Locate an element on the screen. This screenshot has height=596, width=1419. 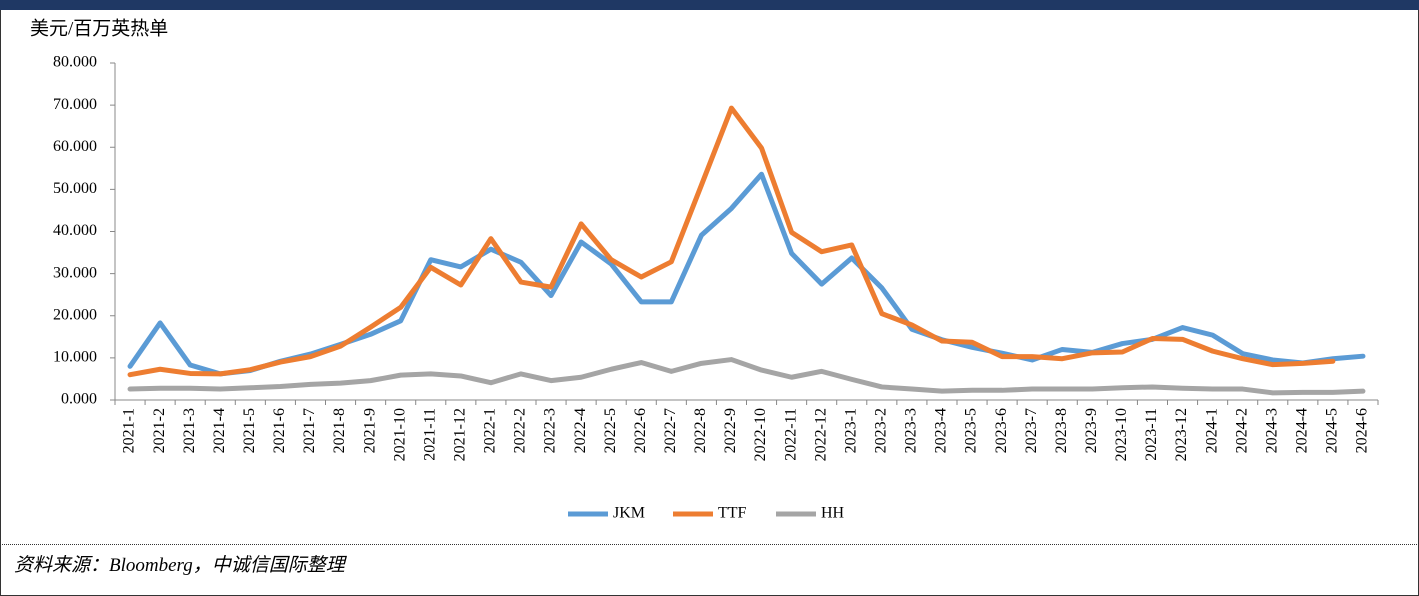
x-tick-label: 2021-8 is located at coordinates (339, 430).